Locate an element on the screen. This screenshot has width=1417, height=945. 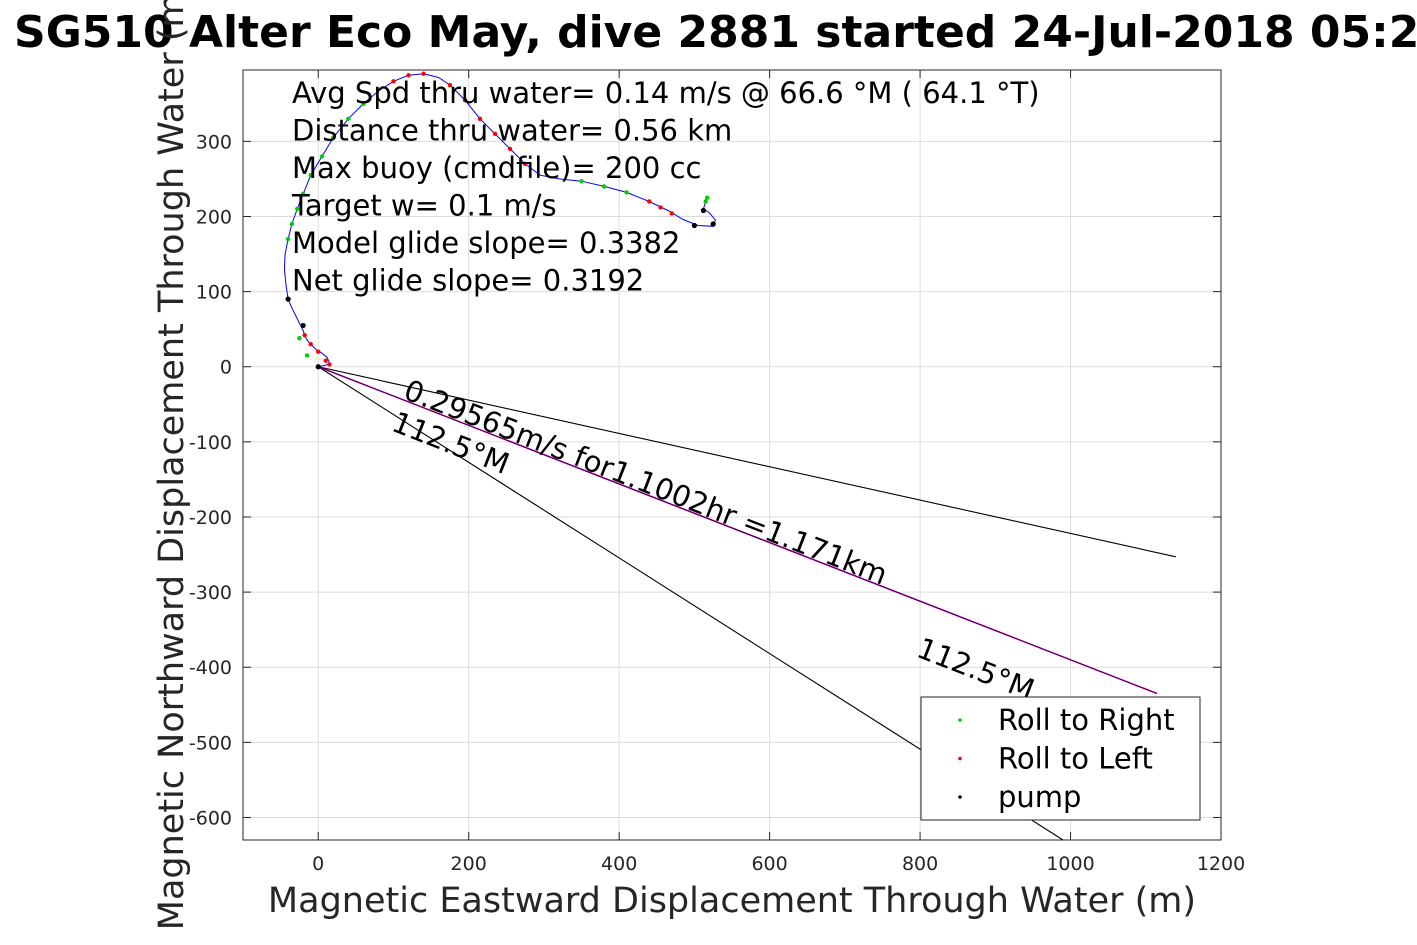
annotation-line: Distance thru water= 0.56 km is located at coordinates (512, 131).